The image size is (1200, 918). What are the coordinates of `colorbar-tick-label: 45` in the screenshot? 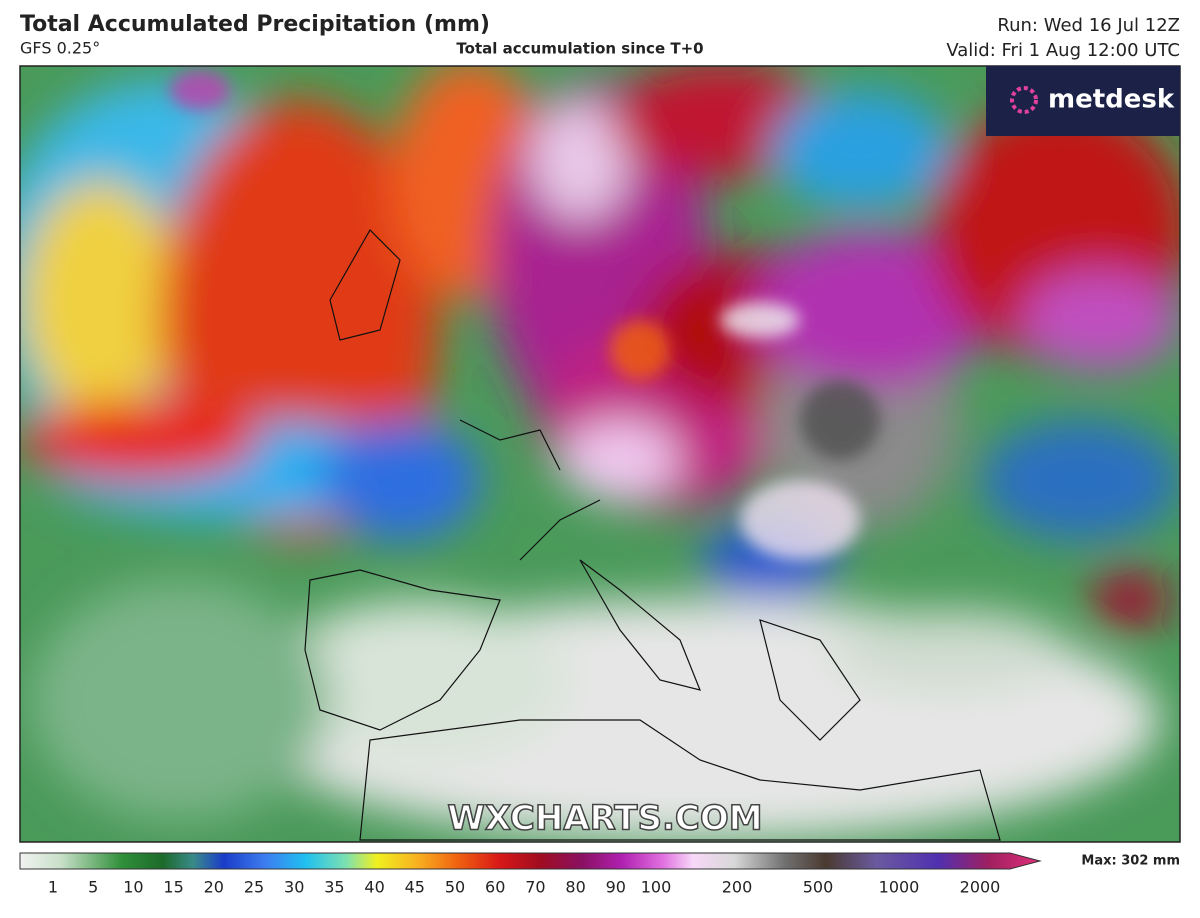 It's located at (415, 887).